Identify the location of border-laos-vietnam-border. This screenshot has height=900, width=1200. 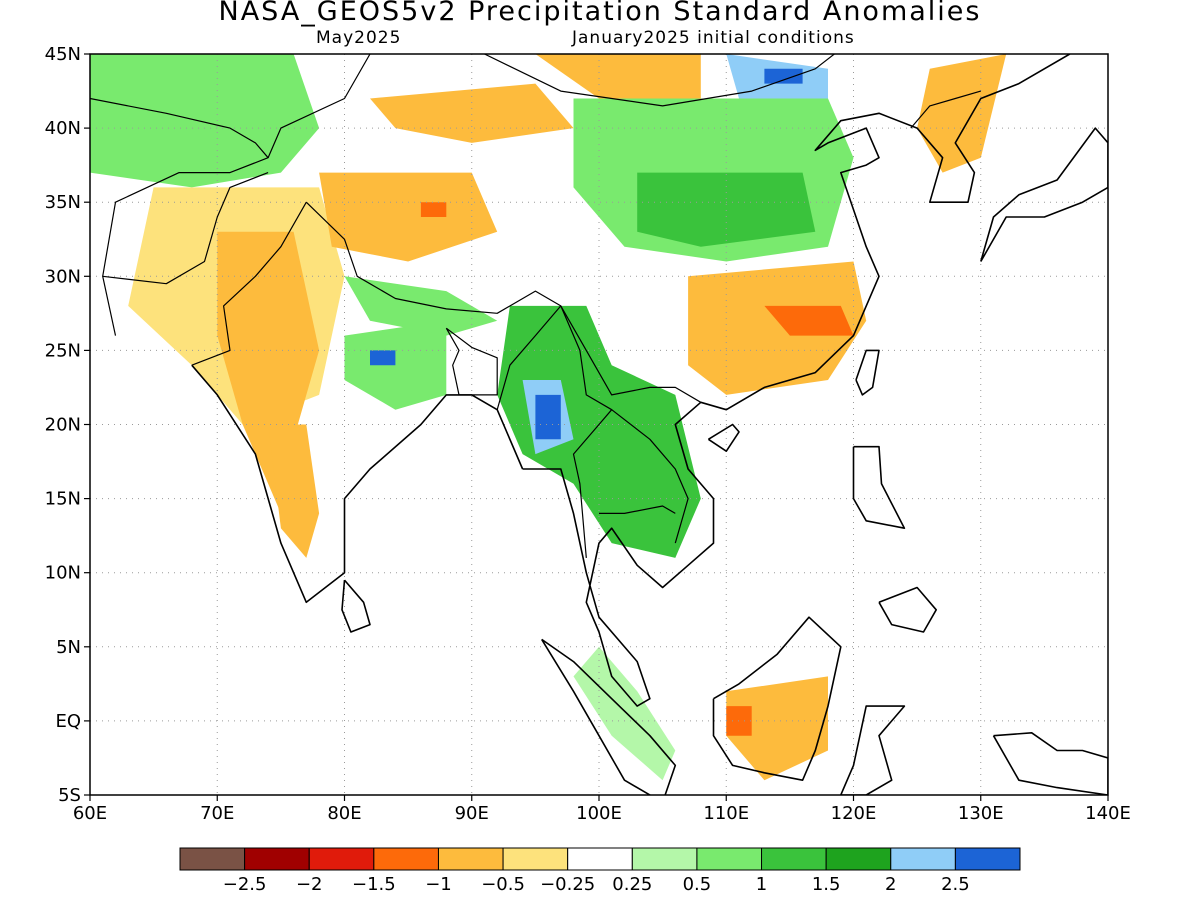
(650, 476).